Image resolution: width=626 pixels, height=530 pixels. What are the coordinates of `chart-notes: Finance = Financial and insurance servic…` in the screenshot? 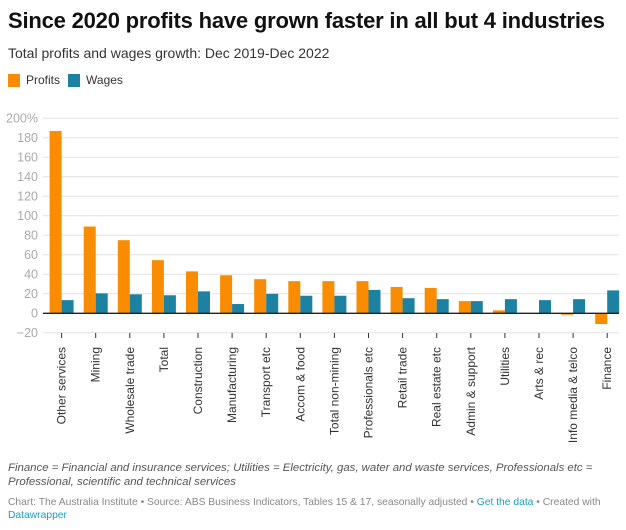 It's located at (300, 475).